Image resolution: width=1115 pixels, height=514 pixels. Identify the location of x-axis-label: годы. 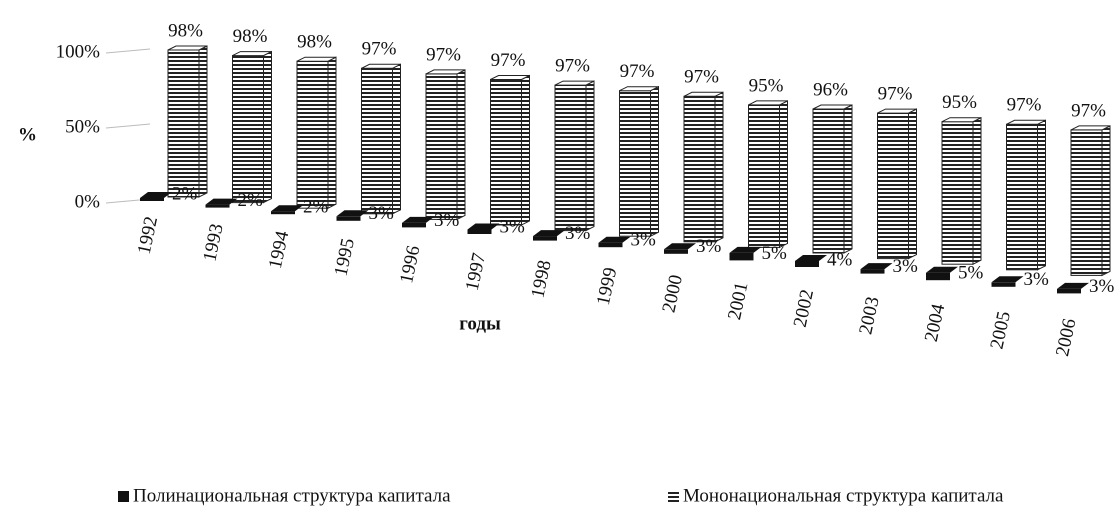
(480, 323).